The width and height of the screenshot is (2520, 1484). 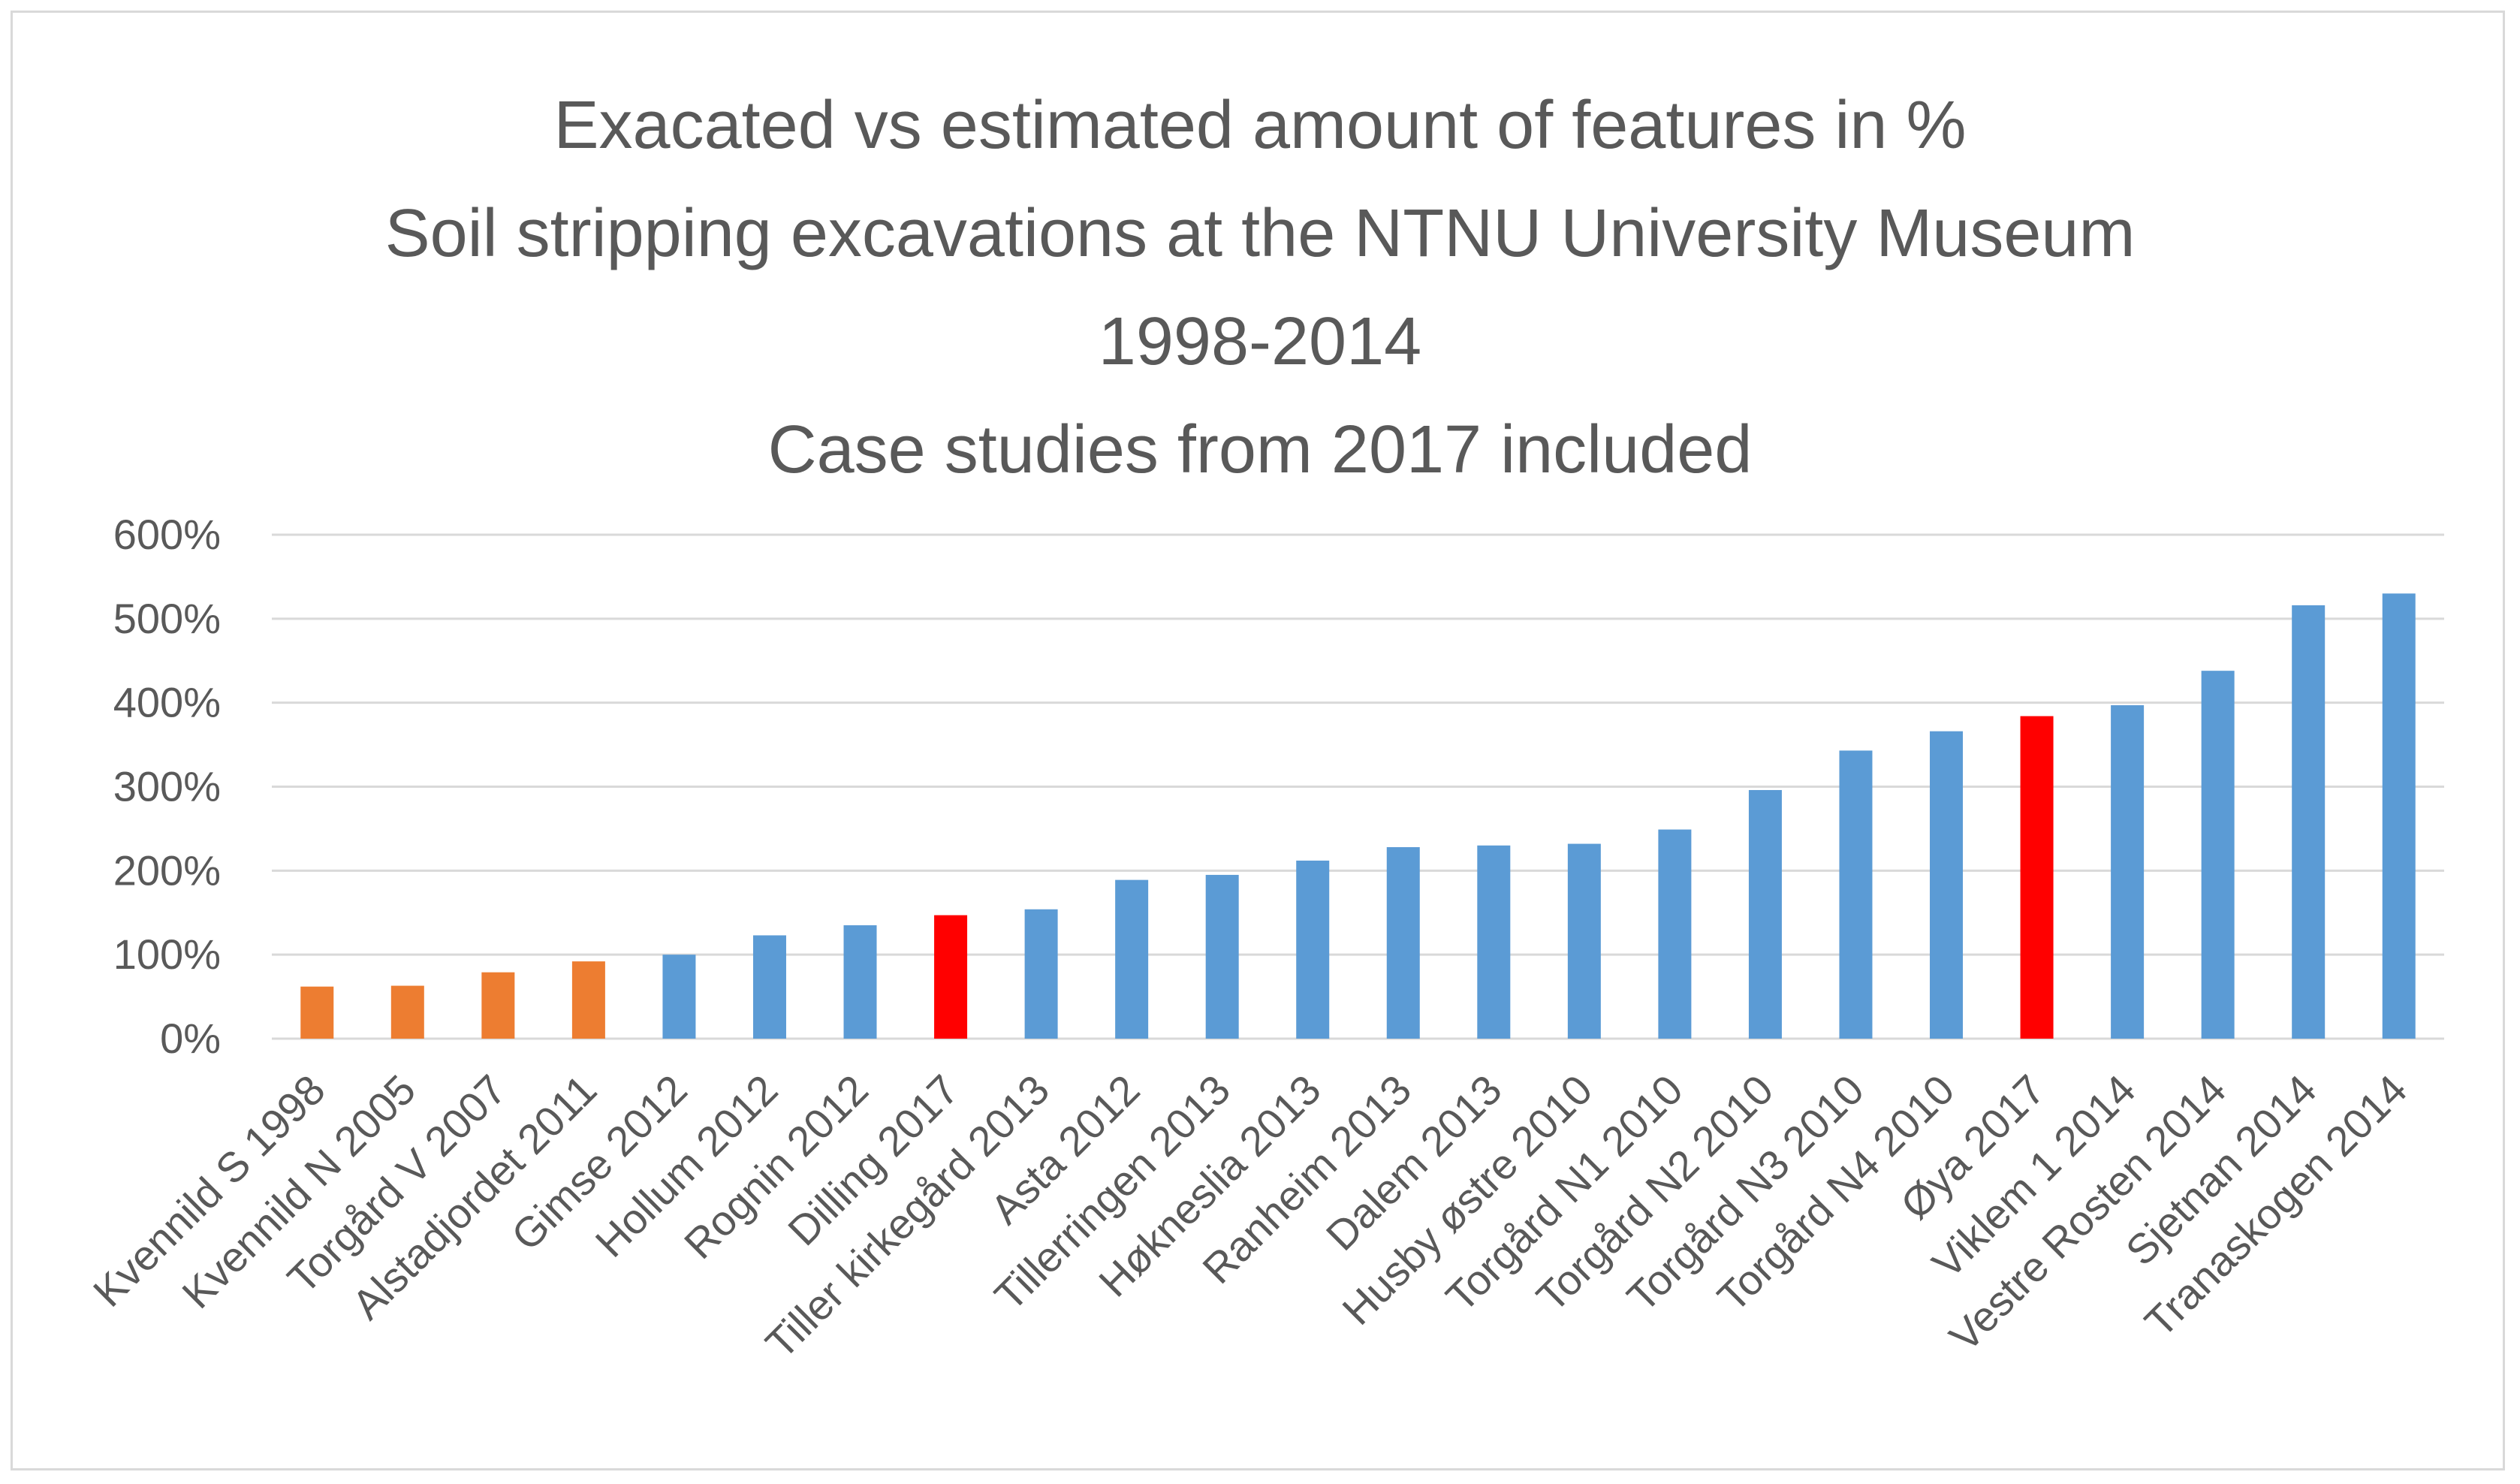 I want to click on y-tick-label: 200%, so click(x=167, y=870).